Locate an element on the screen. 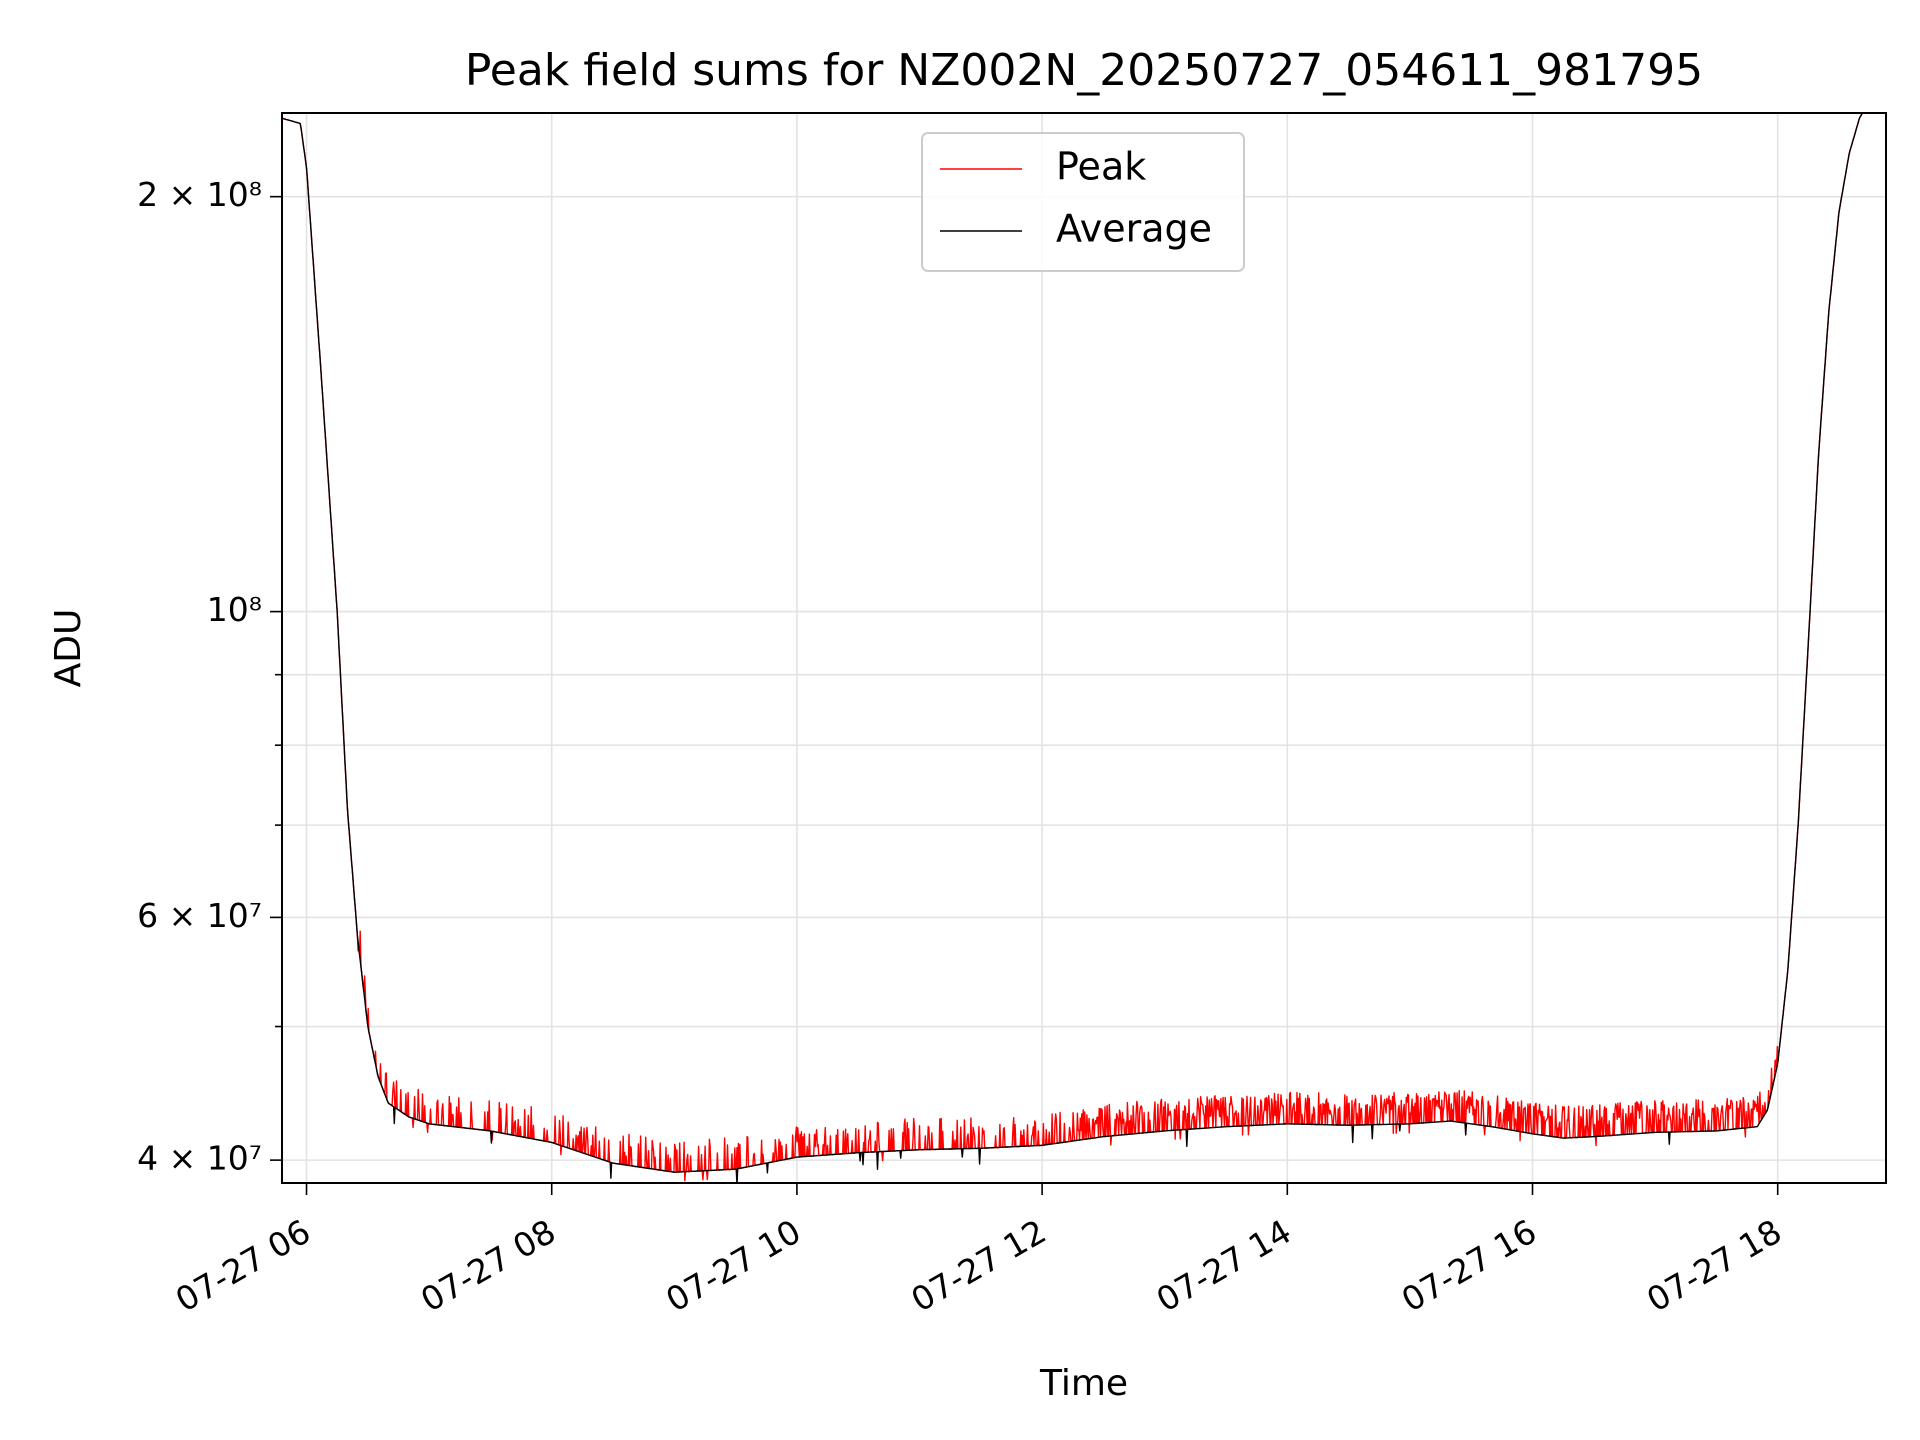 The image size is (1920, 1440). x-axis-label: Time is located at coordinates (1083, 1383).